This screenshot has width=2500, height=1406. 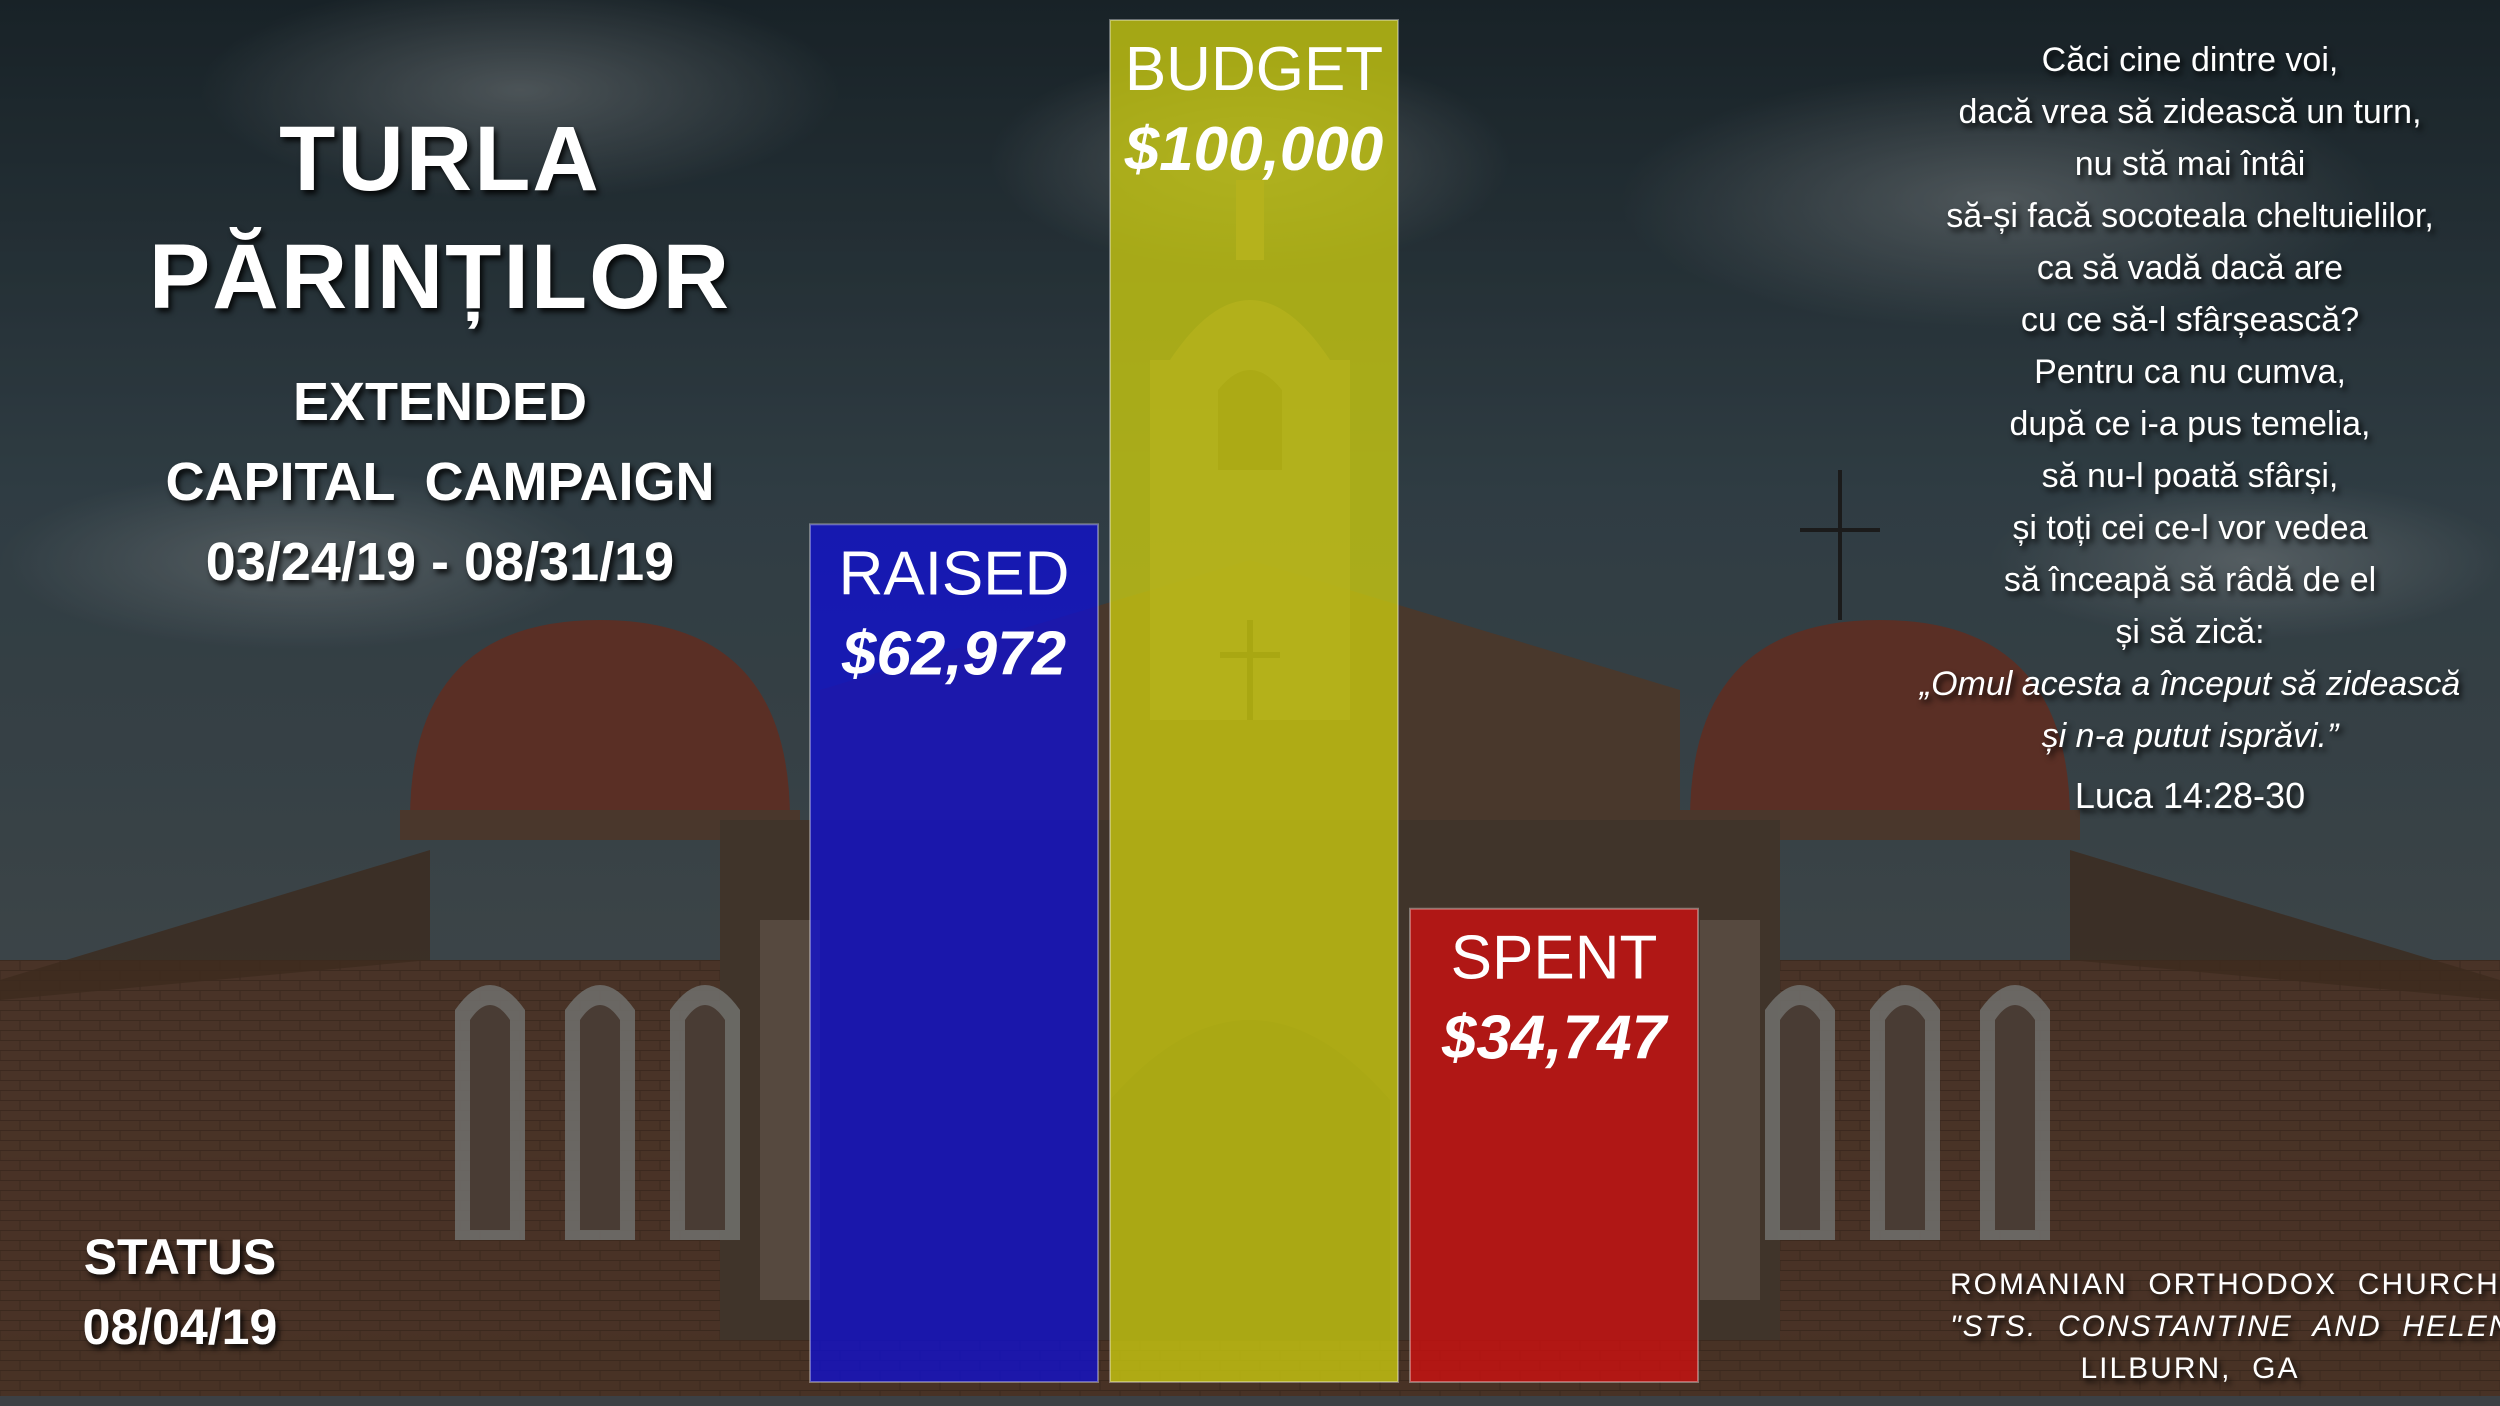 I want to click on title-line-1: TURLA, so click(x=440, y=159).